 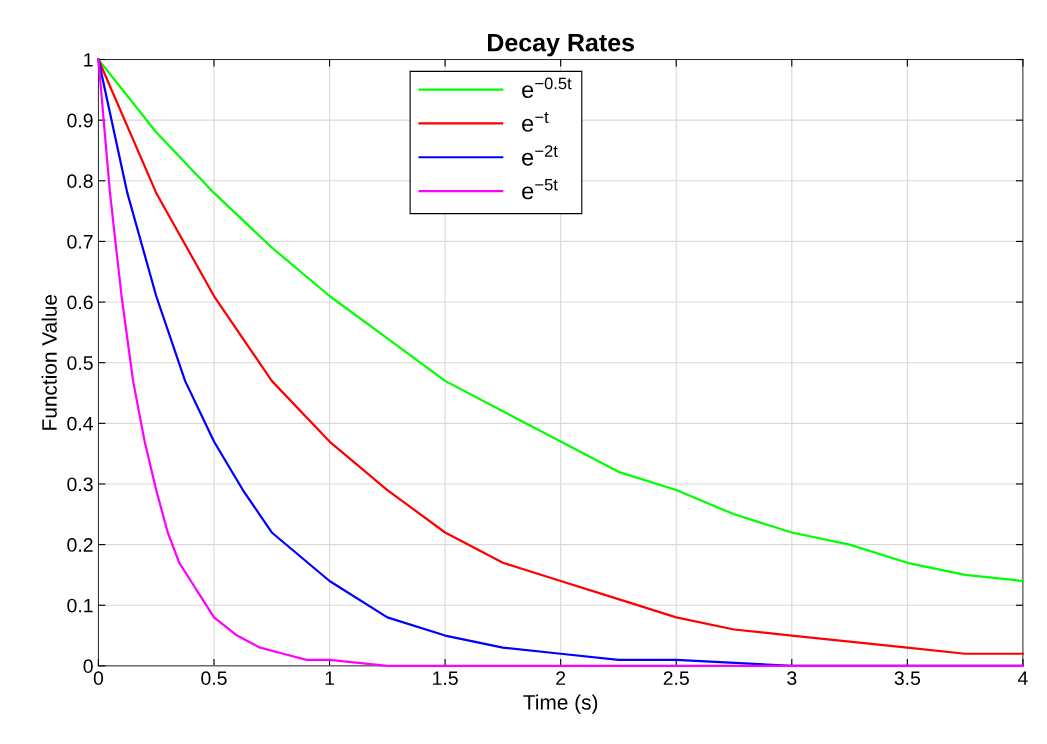 What do you see at coordinates (80, 545) in the screenshot?
I see `y-tick-label: 0.2` at bounding box center [80, 545].